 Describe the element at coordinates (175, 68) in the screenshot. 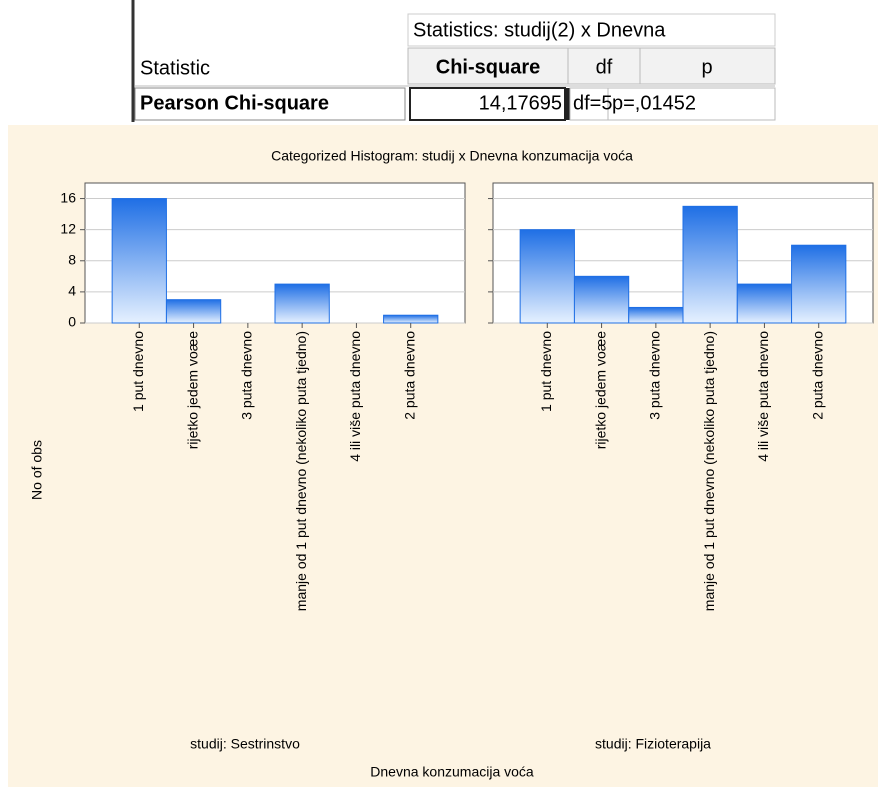

I see `column-header: Statistic` at that location.